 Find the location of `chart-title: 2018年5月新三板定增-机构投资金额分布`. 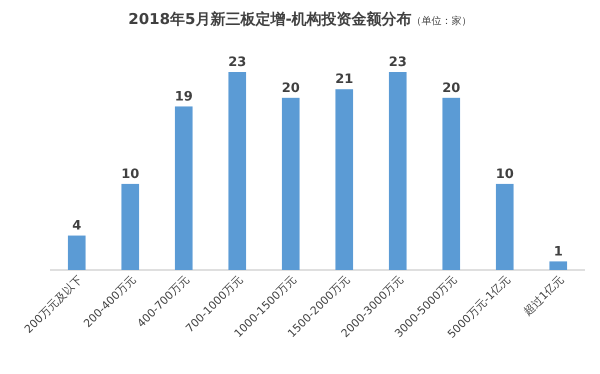

chart-title: 2018年5月新三板定增-机构投资金额分布 is located at coordinates (270, 19).